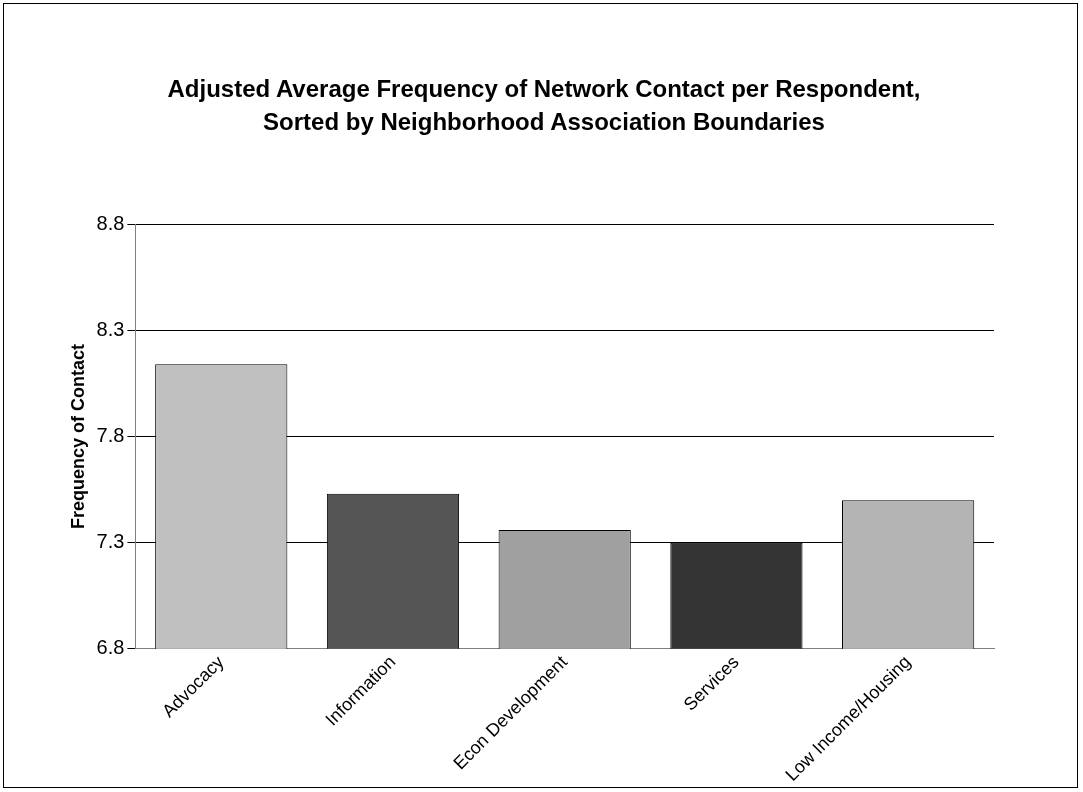 The height and width of the screenshot is (792, 1083). What do you see at coordinates (544, 105) in the screenshot?
I see `chart-title: Adjusted Average Frequency of Network Contact per Respondent, Sorted by Neighborhood Association Boundaries` at bounding box center [544, 105].